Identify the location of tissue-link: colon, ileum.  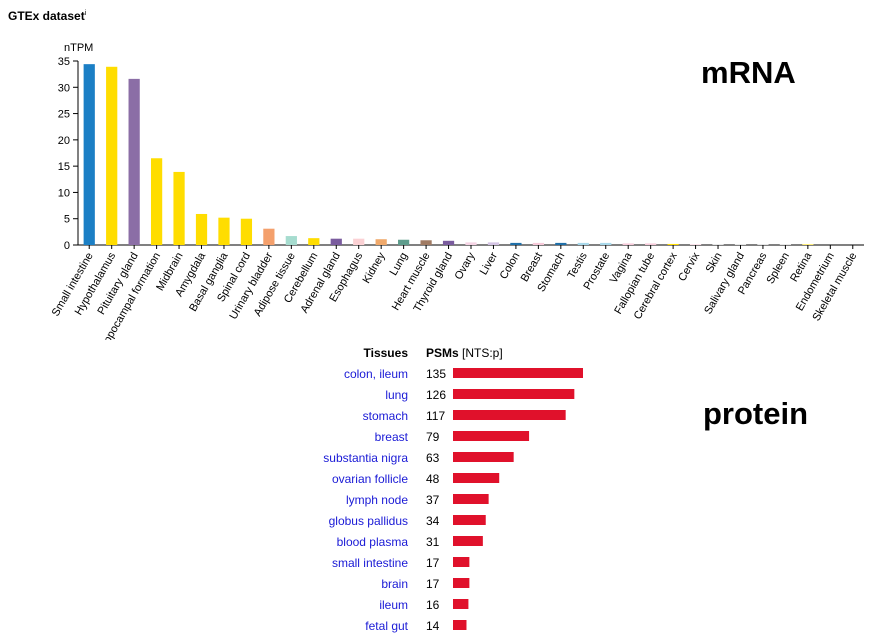
(376, 374).